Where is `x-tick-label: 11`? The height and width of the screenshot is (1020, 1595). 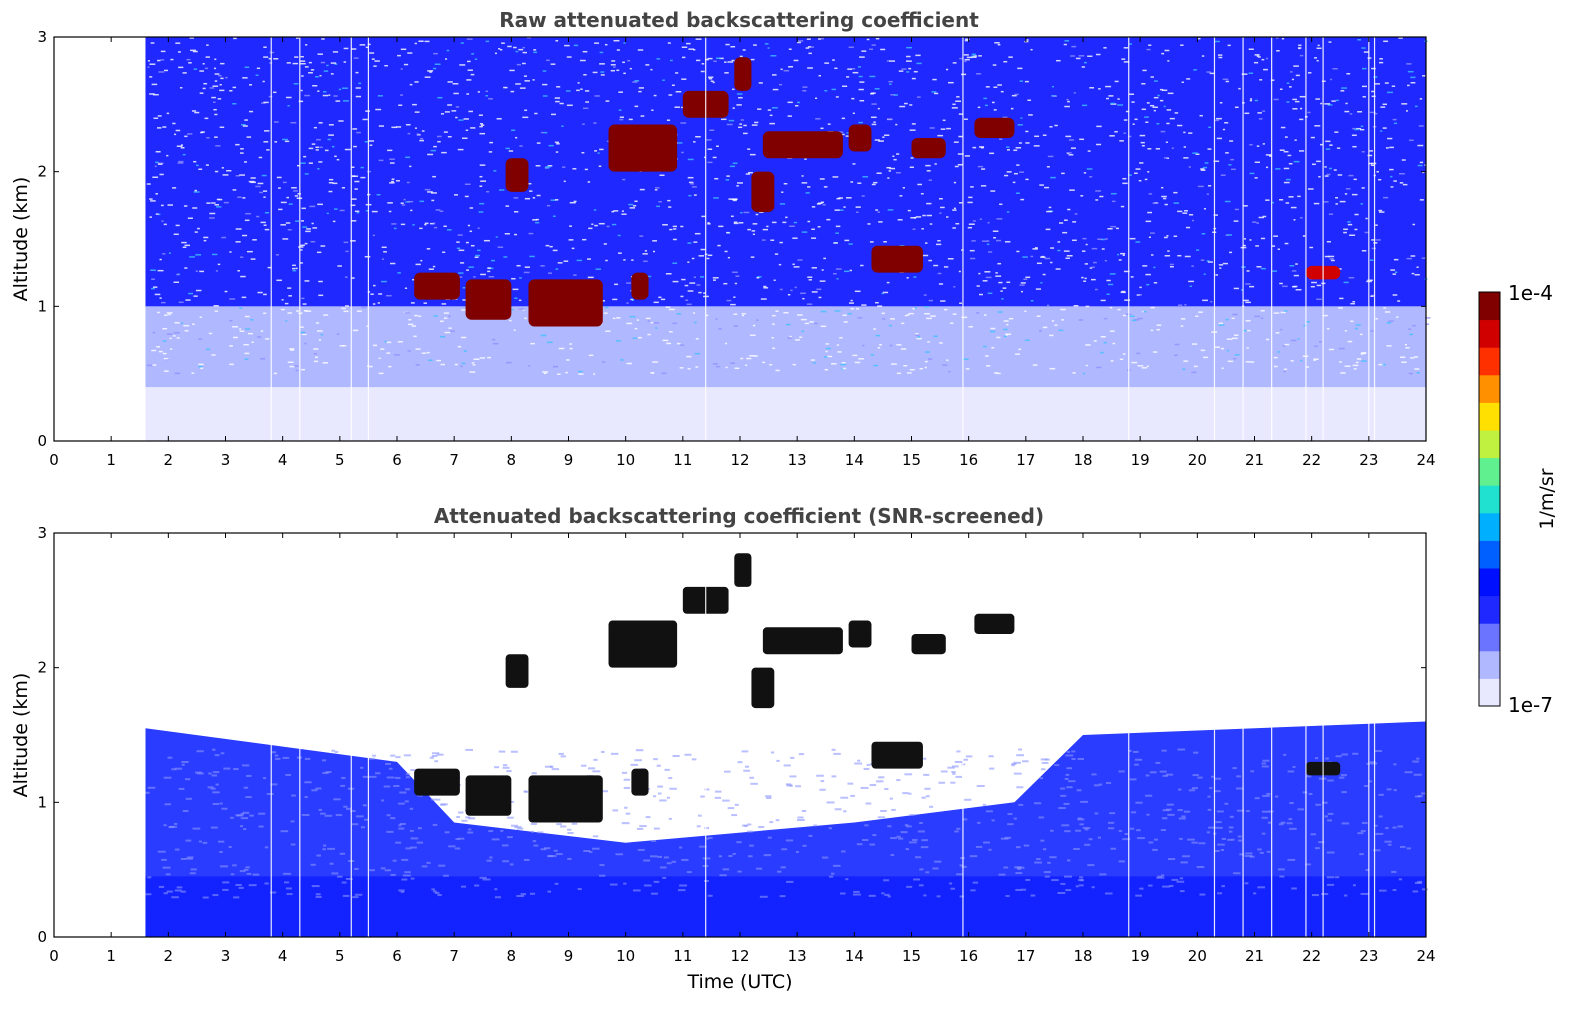
x-tick-label: 11 is located at coordinates (682, 460).